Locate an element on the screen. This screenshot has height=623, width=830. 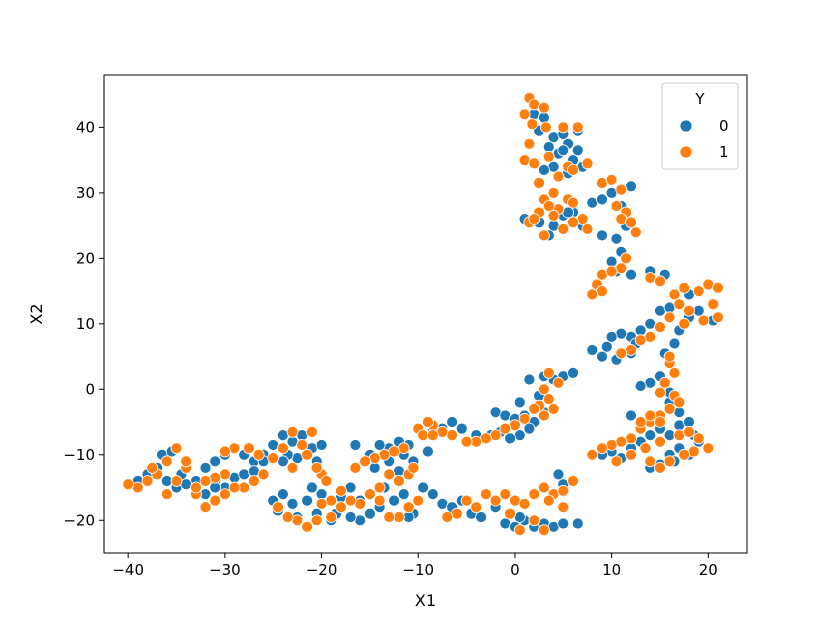
x-axis-label: X1 is located at coordinates (425, 600).